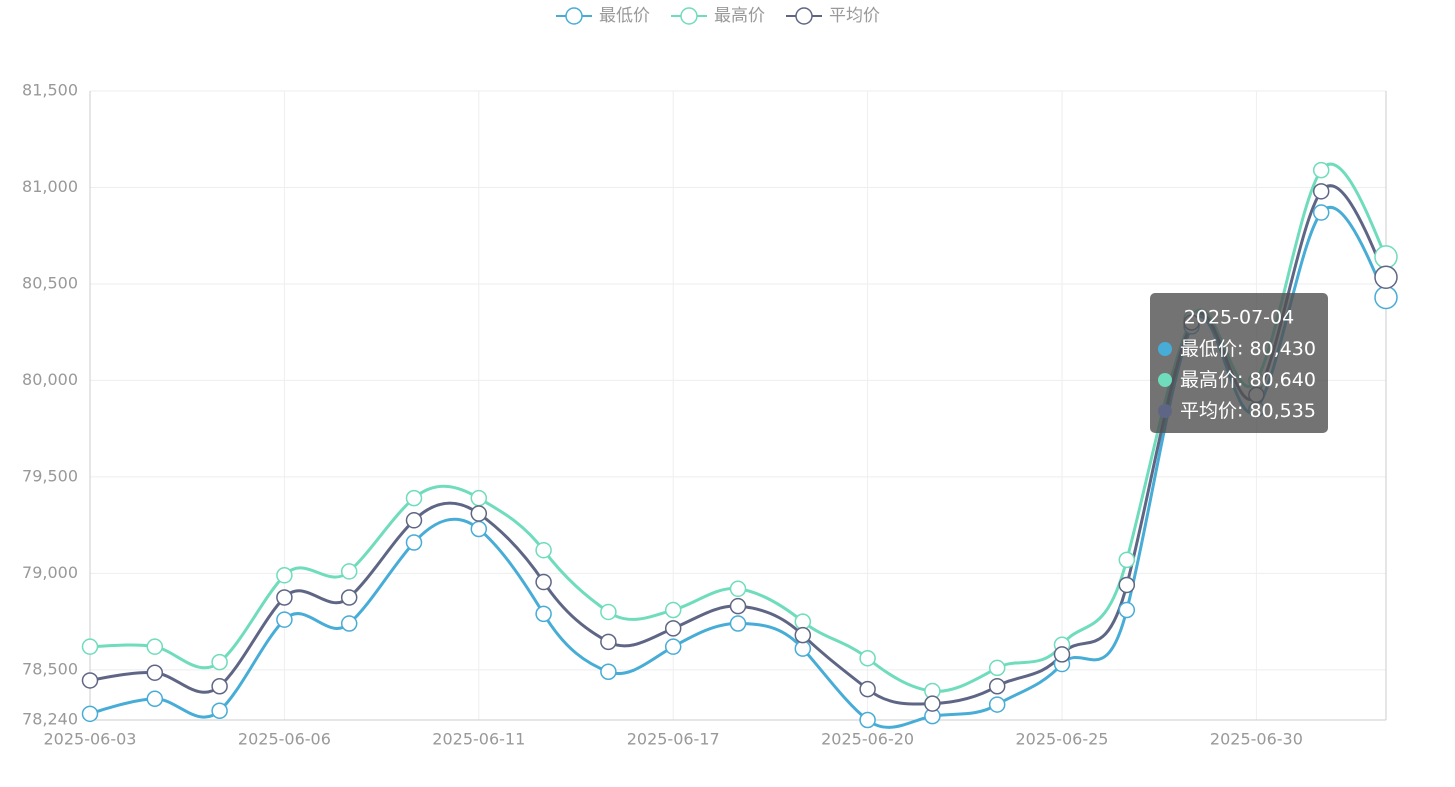  Describe the element at coordinates (1062, 739) in the screenshot. I see `x-tick-label: 2025-06-25` at that location.